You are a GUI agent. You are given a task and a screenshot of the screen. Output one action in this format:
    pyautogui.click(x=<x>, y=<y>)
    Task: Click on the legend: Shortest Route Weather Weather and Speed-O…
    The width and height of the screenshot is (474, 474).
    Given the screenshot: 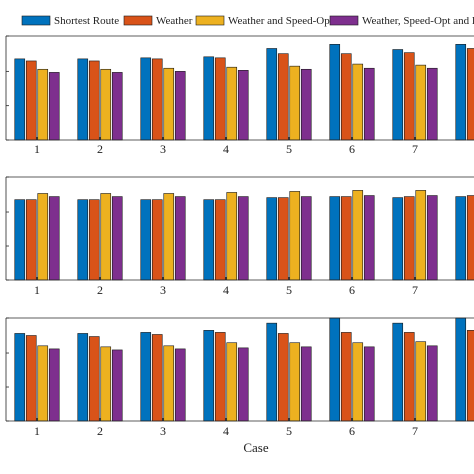 What is the action you would take?
    pyautogui.click(x=247, y=21)
    